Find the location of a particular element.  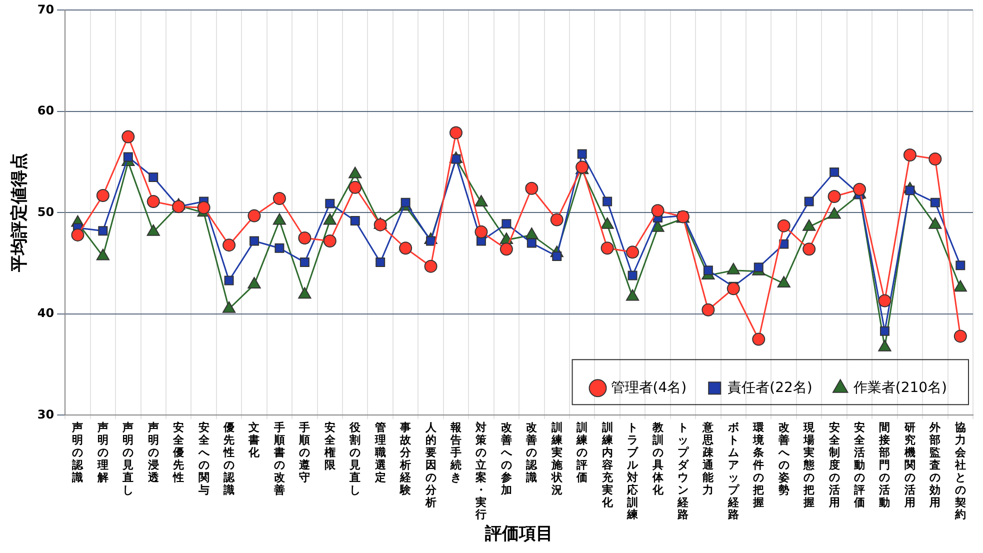

x-tick-label: 人的要因の分析 is located at coordinates (431, 465).